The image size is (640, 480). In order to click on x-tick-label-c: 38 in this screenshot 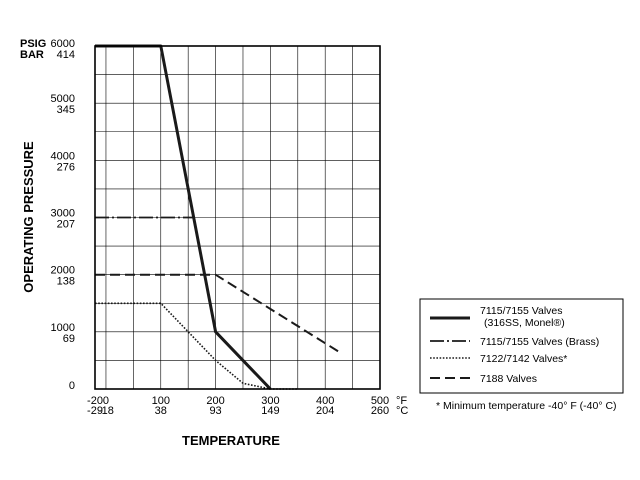, I will do `click(161, 411)`.